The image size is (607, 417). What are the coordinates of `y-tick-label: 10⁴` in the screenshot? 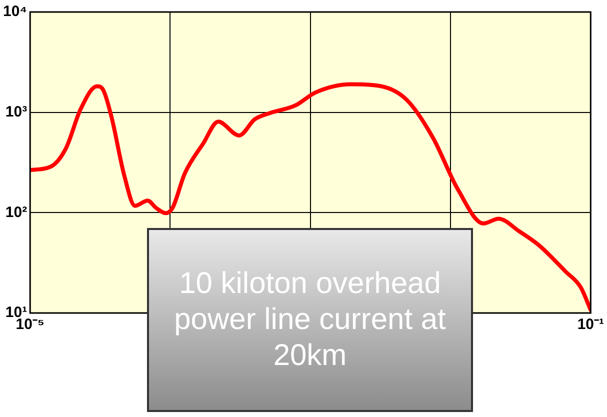 It's located at (15, 11).